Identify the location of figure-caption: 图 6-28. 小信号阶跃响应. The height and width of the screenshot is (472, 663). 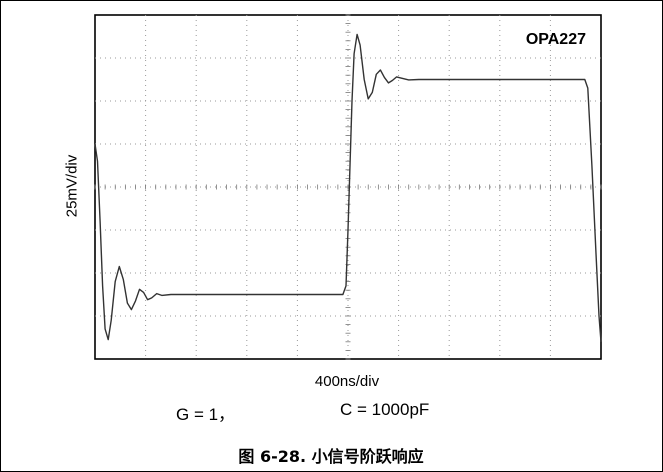
(331, 456).